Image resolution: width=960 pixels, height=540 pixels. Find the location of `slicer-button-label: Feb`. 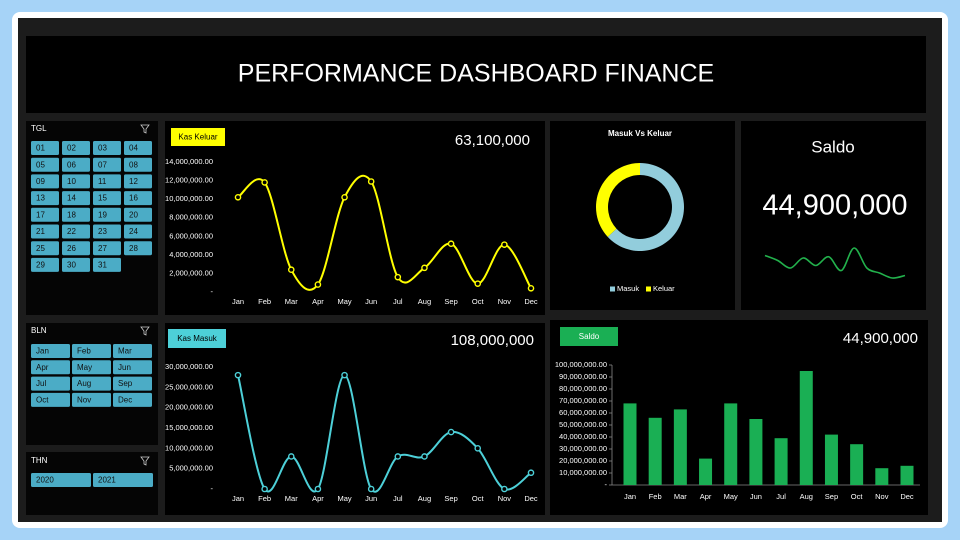

slicer-button-label: Feb is located at coordinates (84, 351).